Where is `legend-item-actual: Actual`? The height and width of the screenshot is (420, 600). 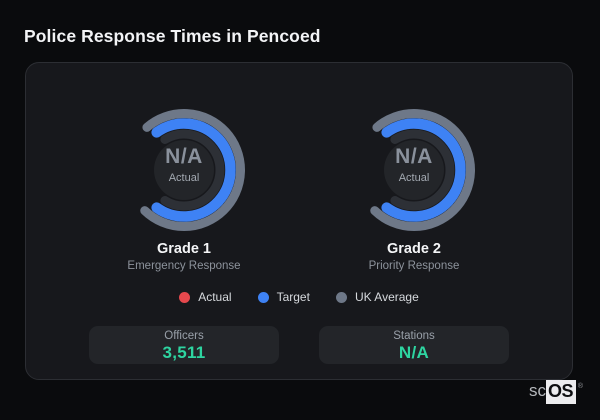 legend-item-actual: Actual is located at coordinates (205, 297).